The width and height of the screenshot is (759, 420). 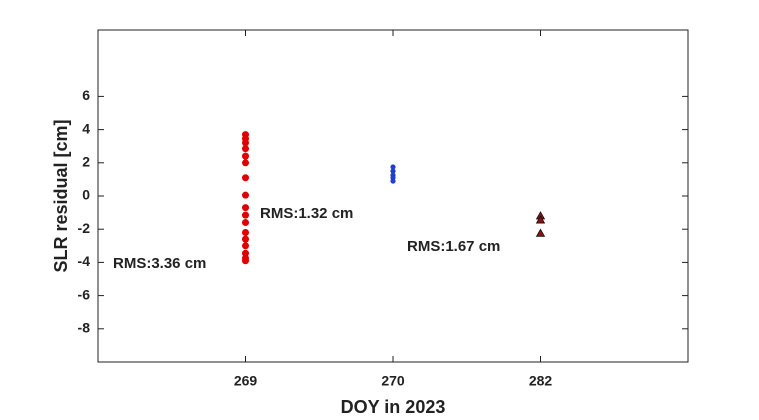 I want to click on x-tick-label: 282, so click(x=541, y=381).